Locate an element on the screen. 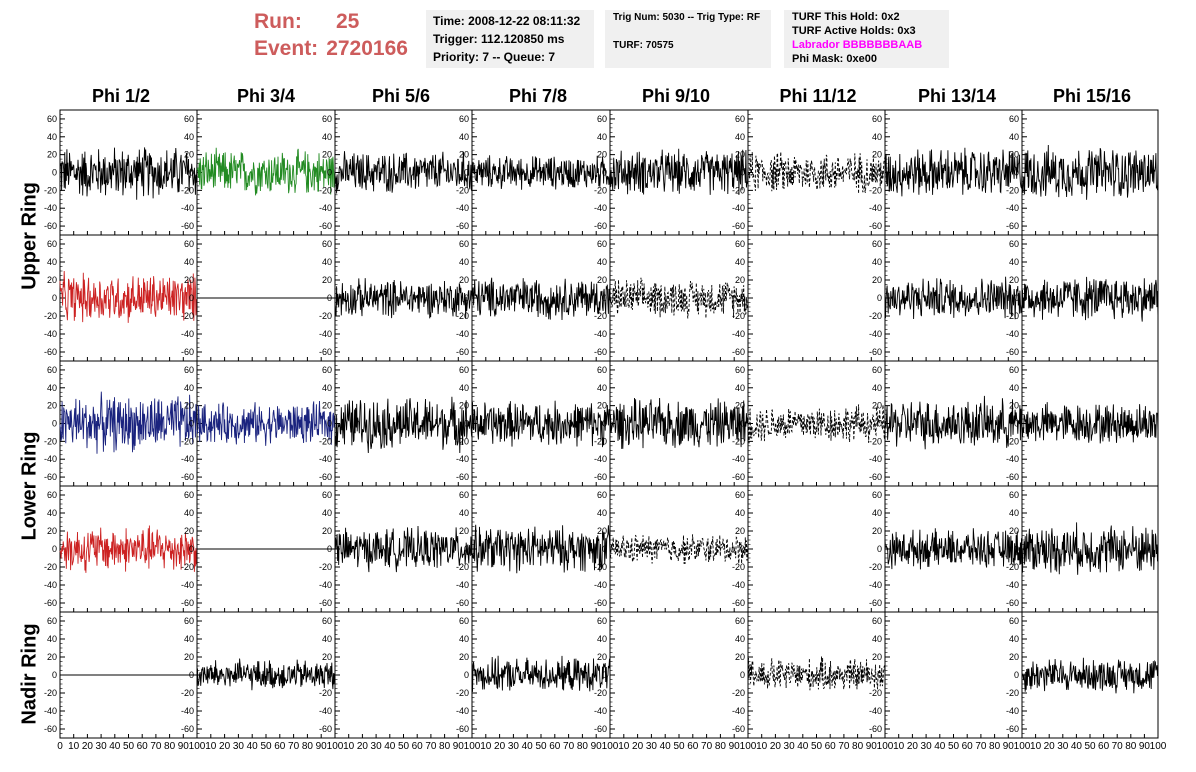  event-value: 2720166 is located at coordinates (367, 48).